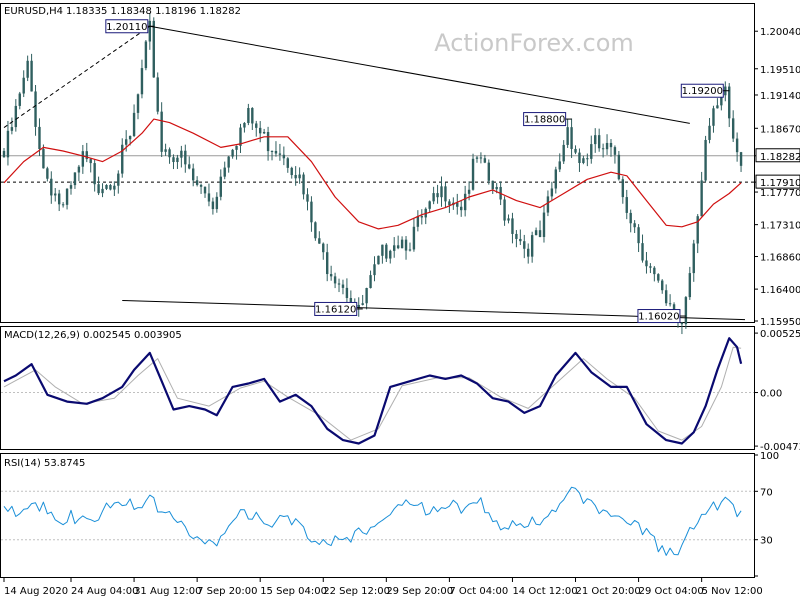  Describe the element at coordinates (335, 309) in the screenshot. I see `price-annotation-label: 1.16120` at that location.